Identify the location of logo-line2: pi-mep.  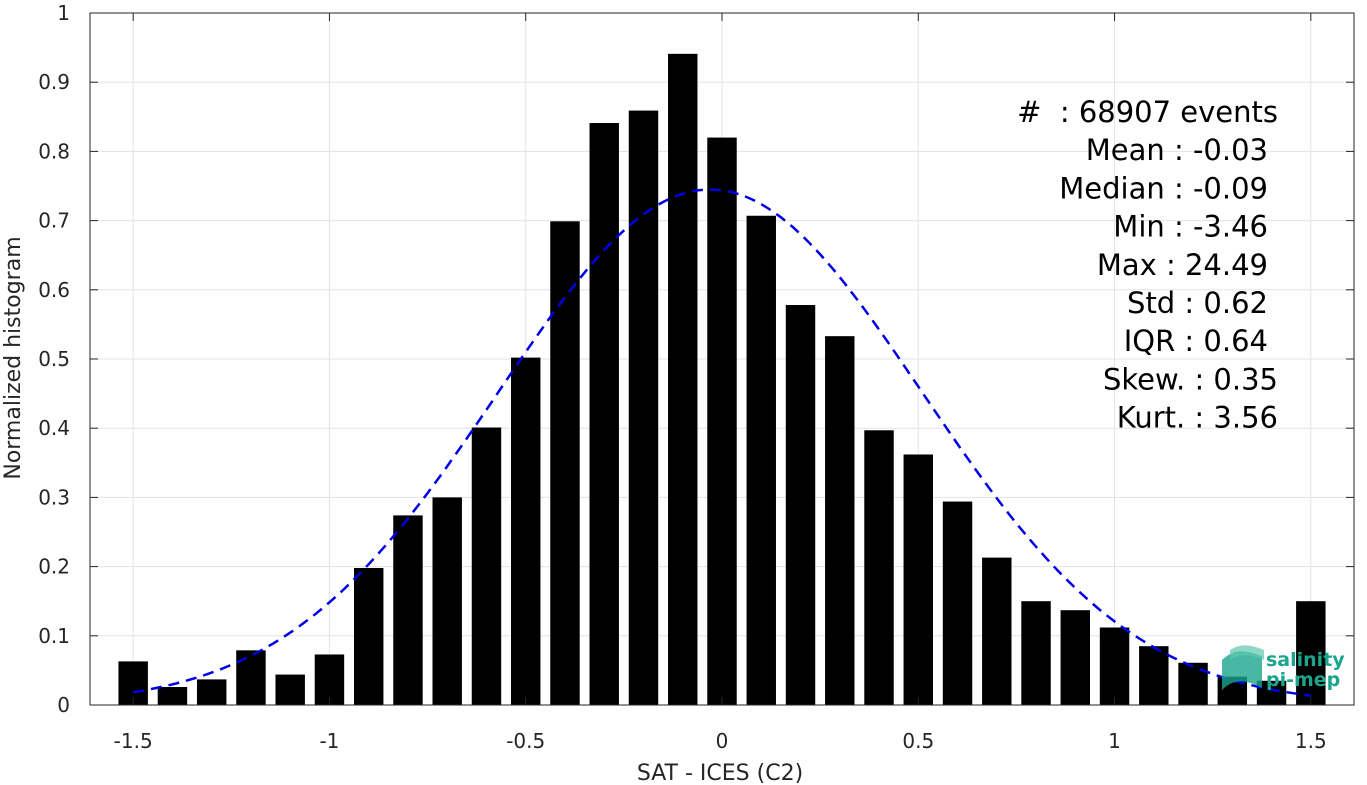
(1303, 680).